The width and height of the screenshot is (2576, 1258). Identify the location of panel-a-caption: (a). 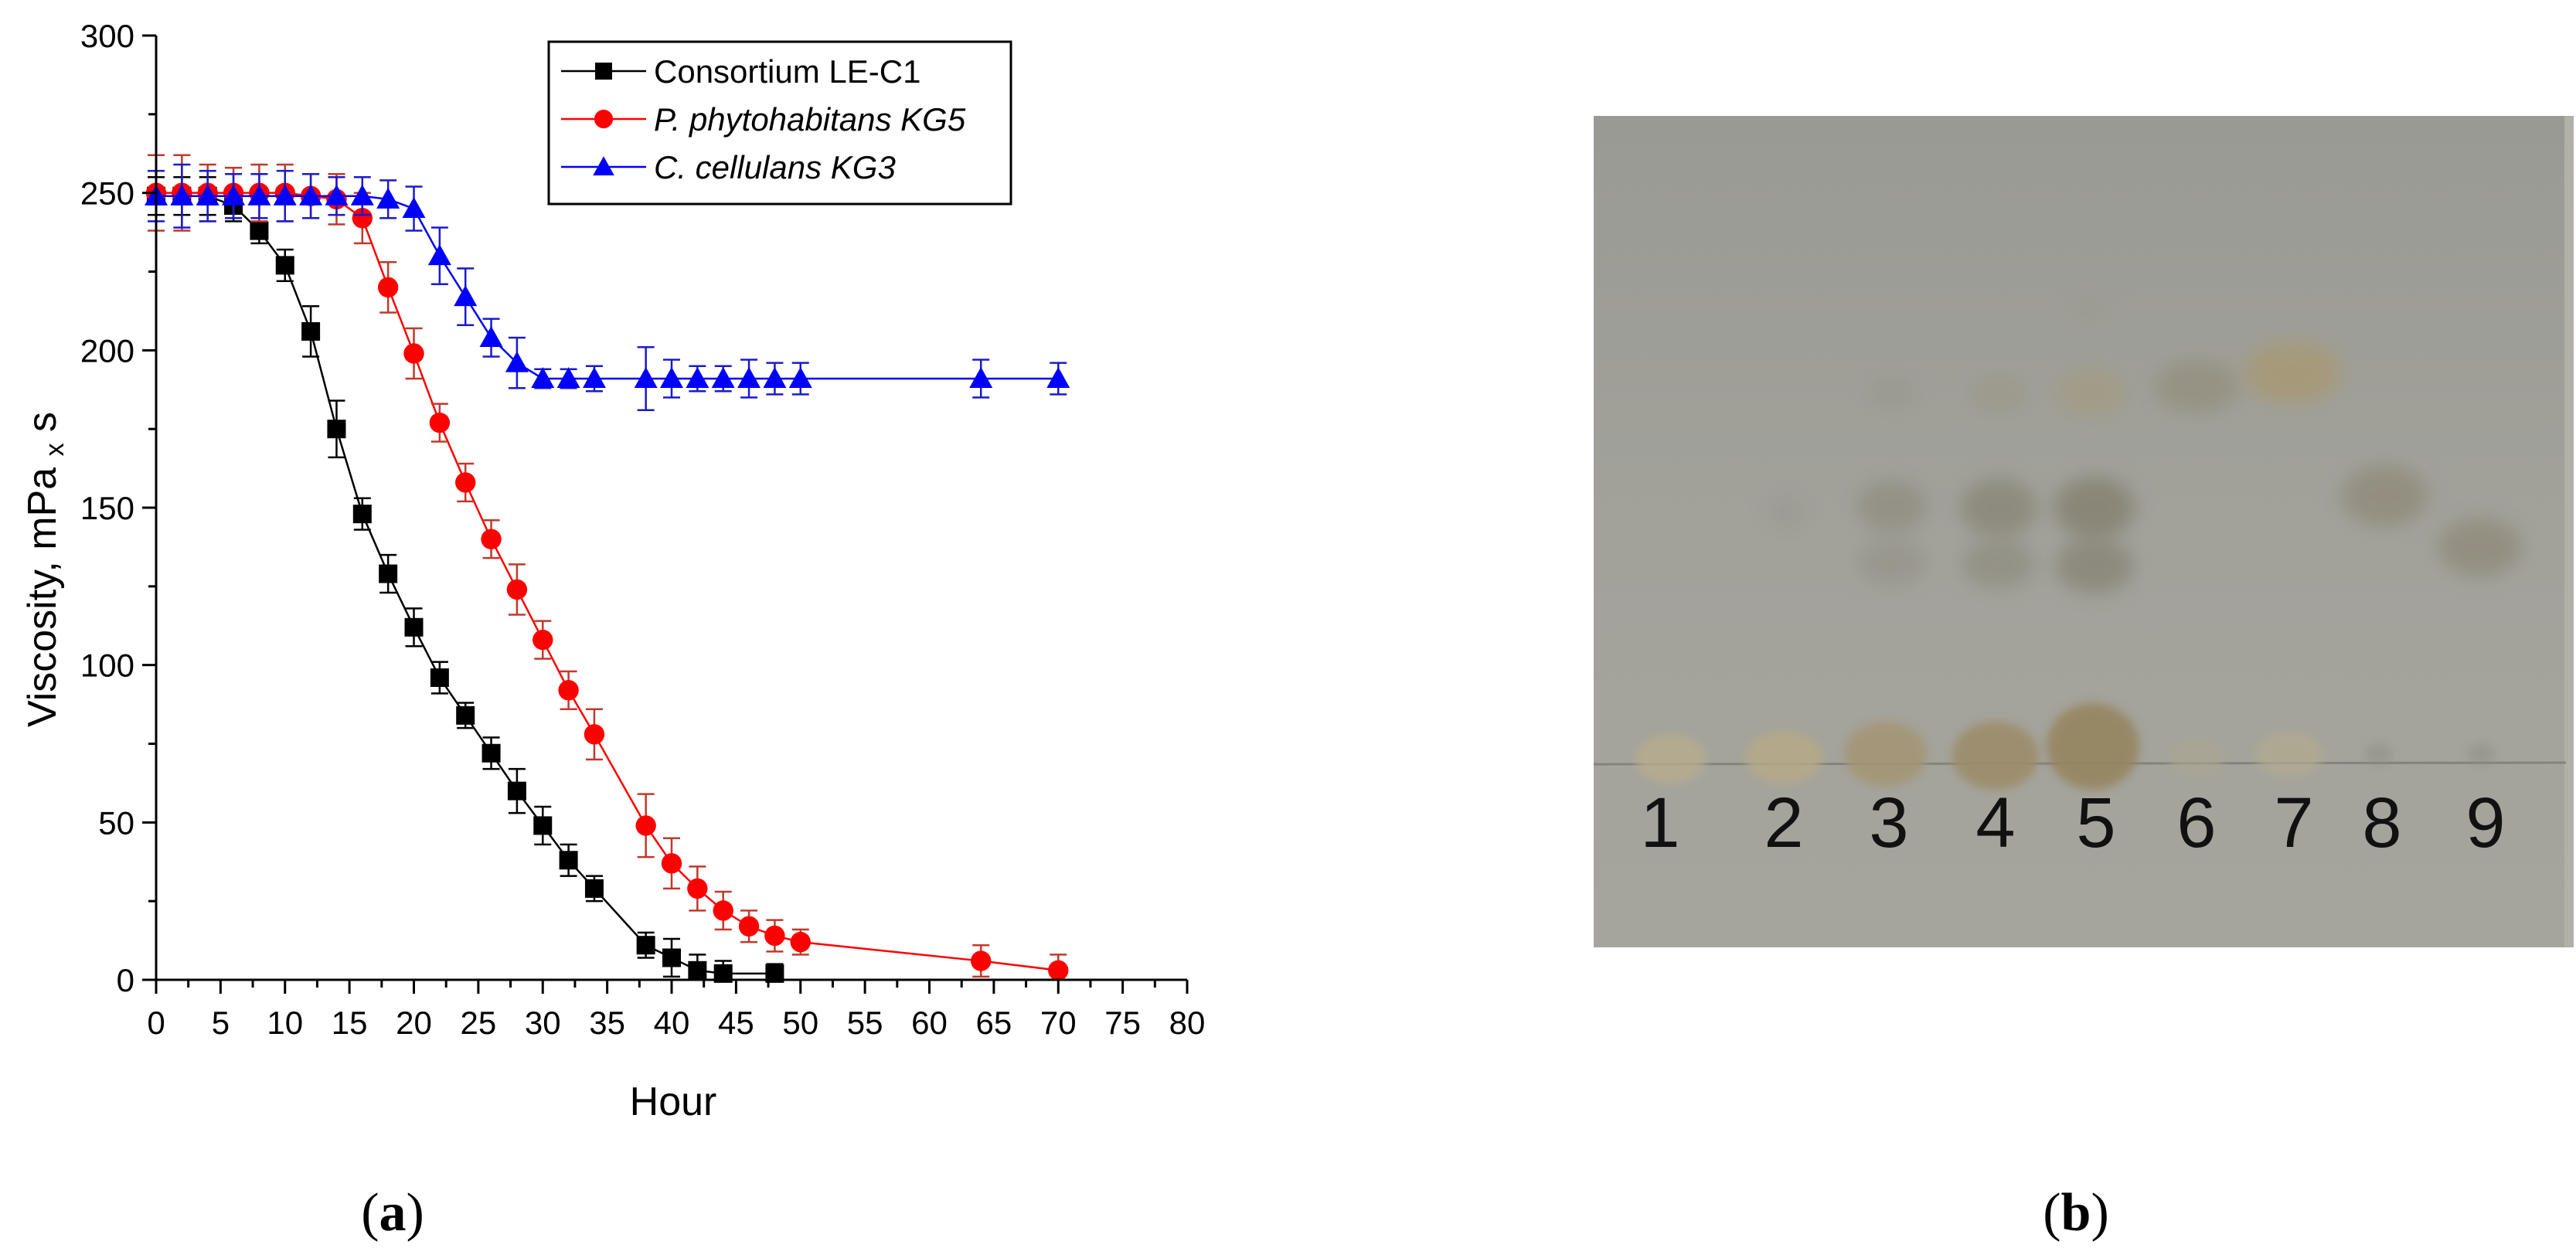
(392, 1213).